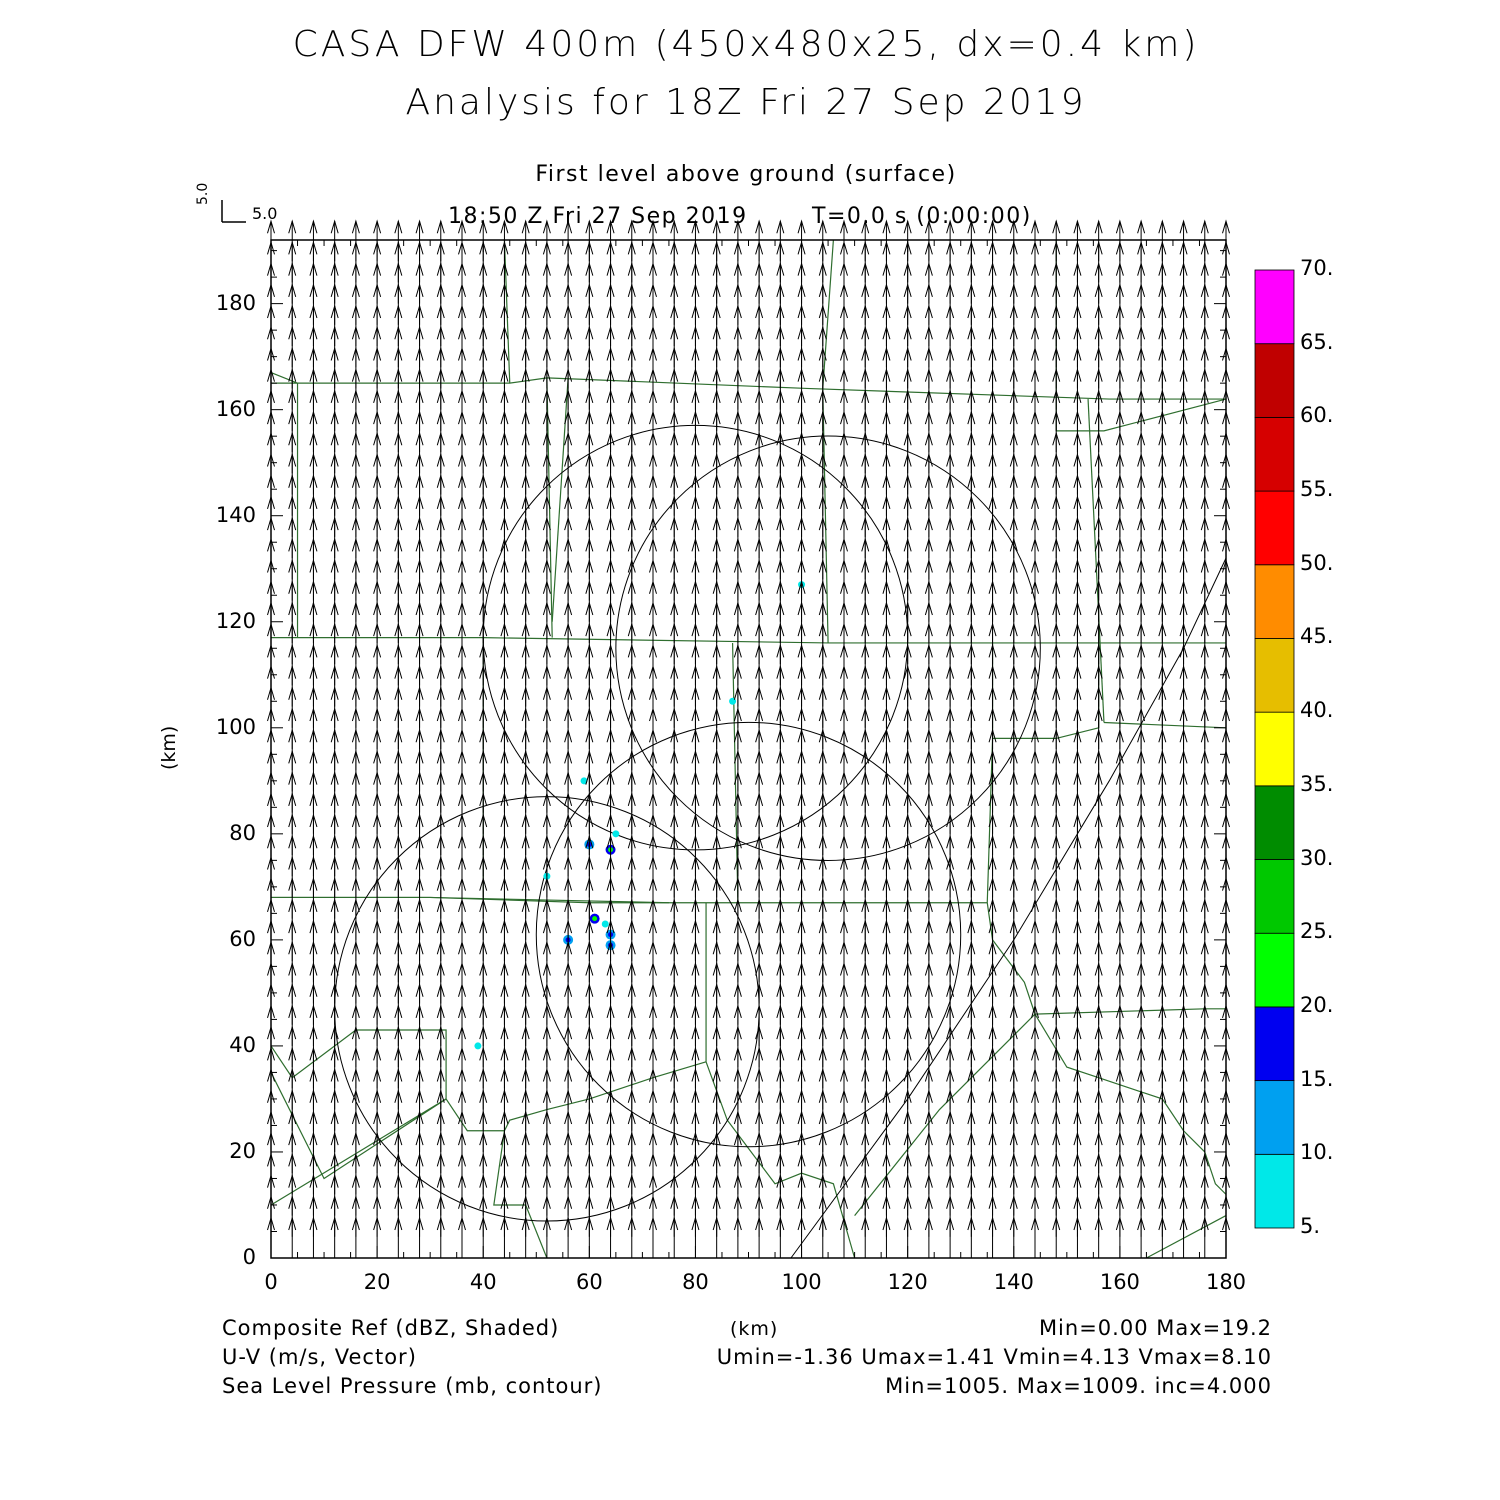 The image size is (1500, 1500). What do you see at coordinates (1119, 1282) in the screenshot?
I see `x-tick-label: 160` at bounding box center [1119, 1282].